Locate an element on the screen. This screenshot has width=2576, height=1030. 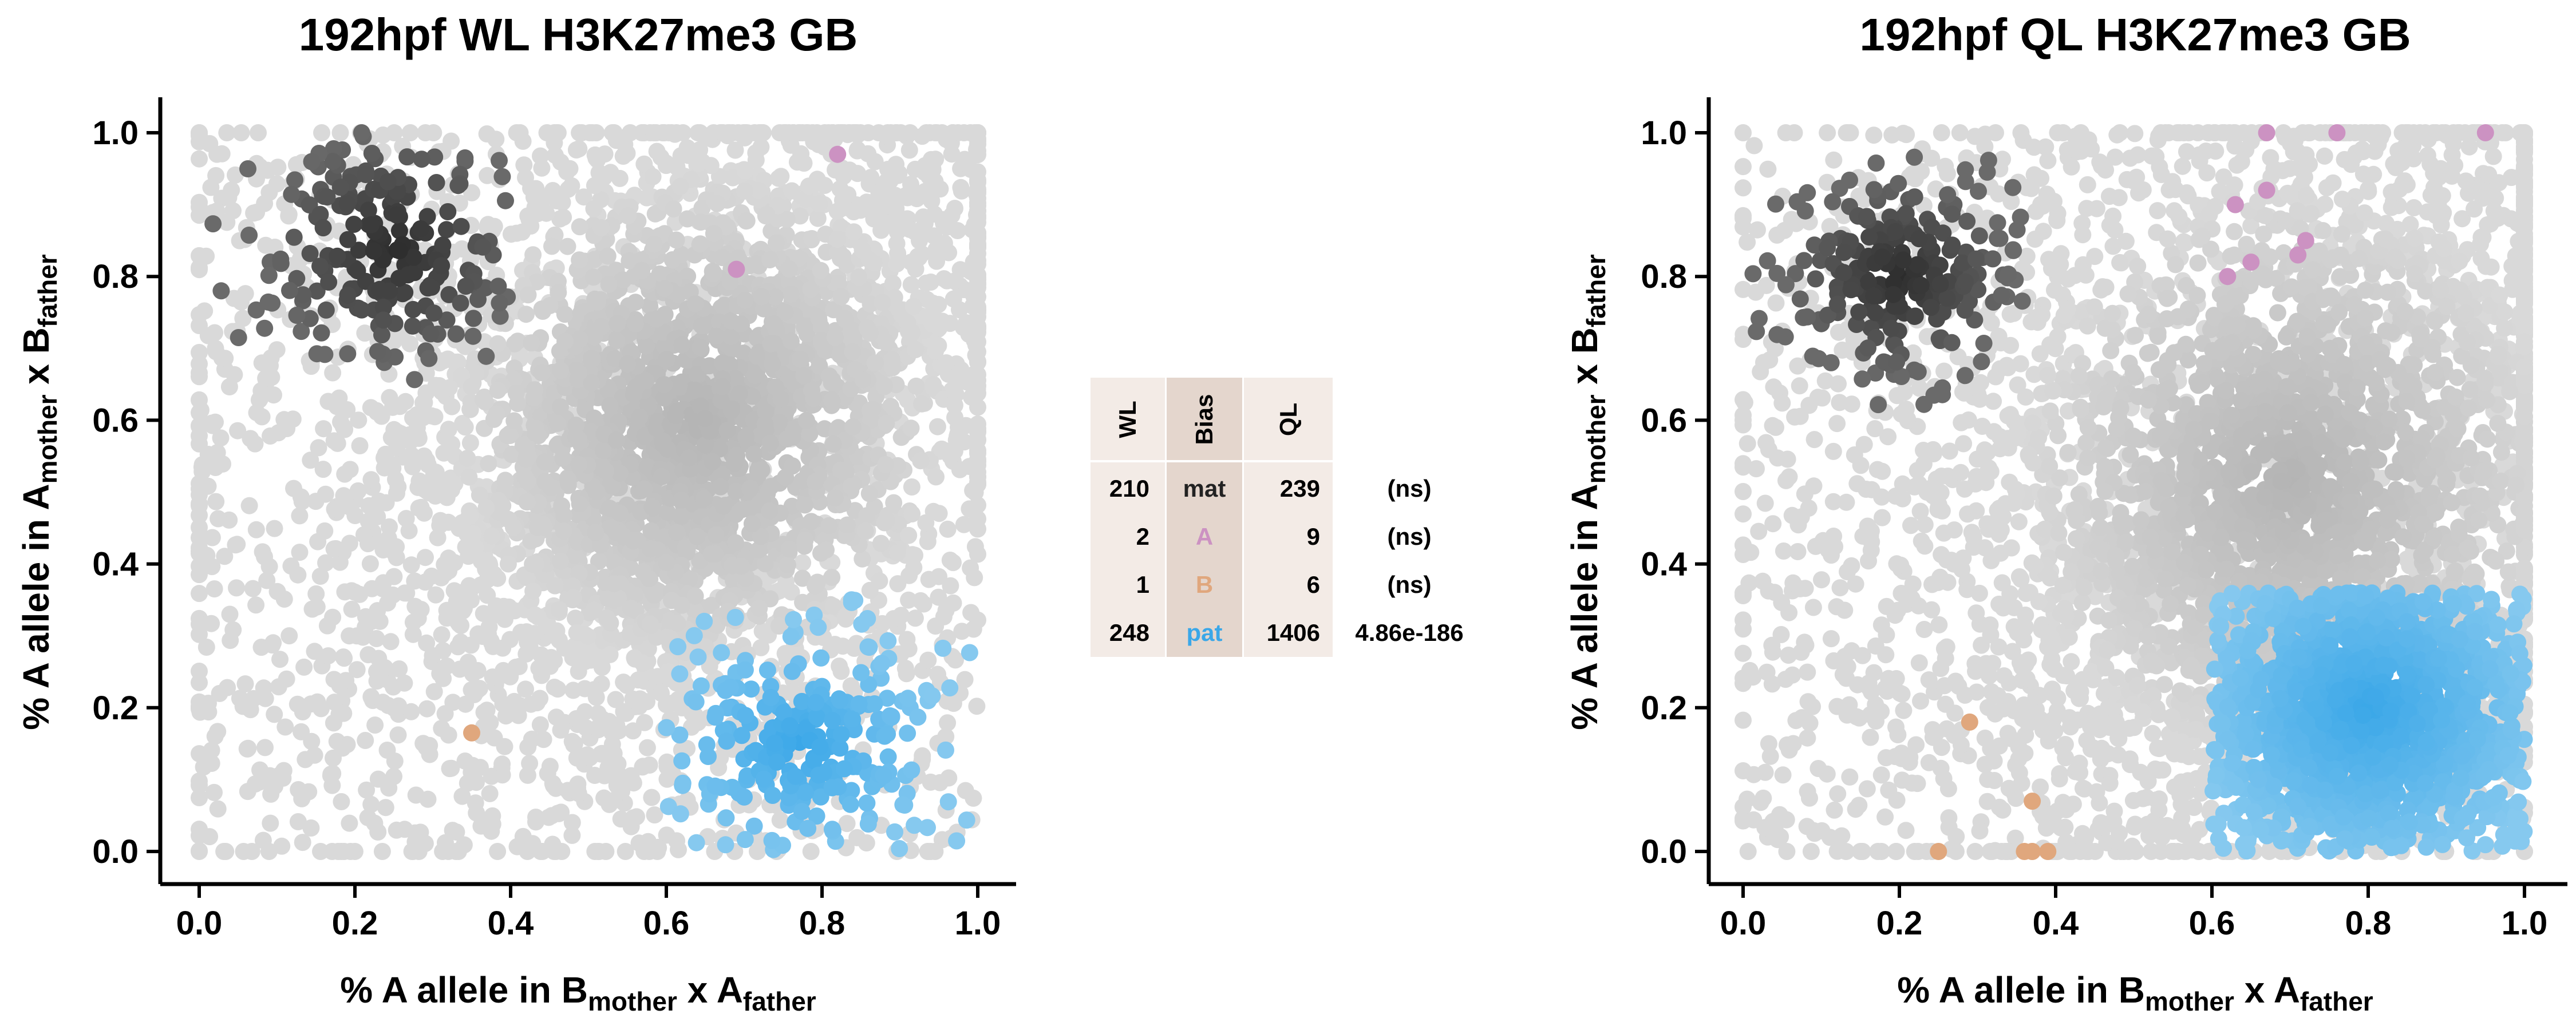
x-tick-label: 0.0 is located at coordinates (199, 923).